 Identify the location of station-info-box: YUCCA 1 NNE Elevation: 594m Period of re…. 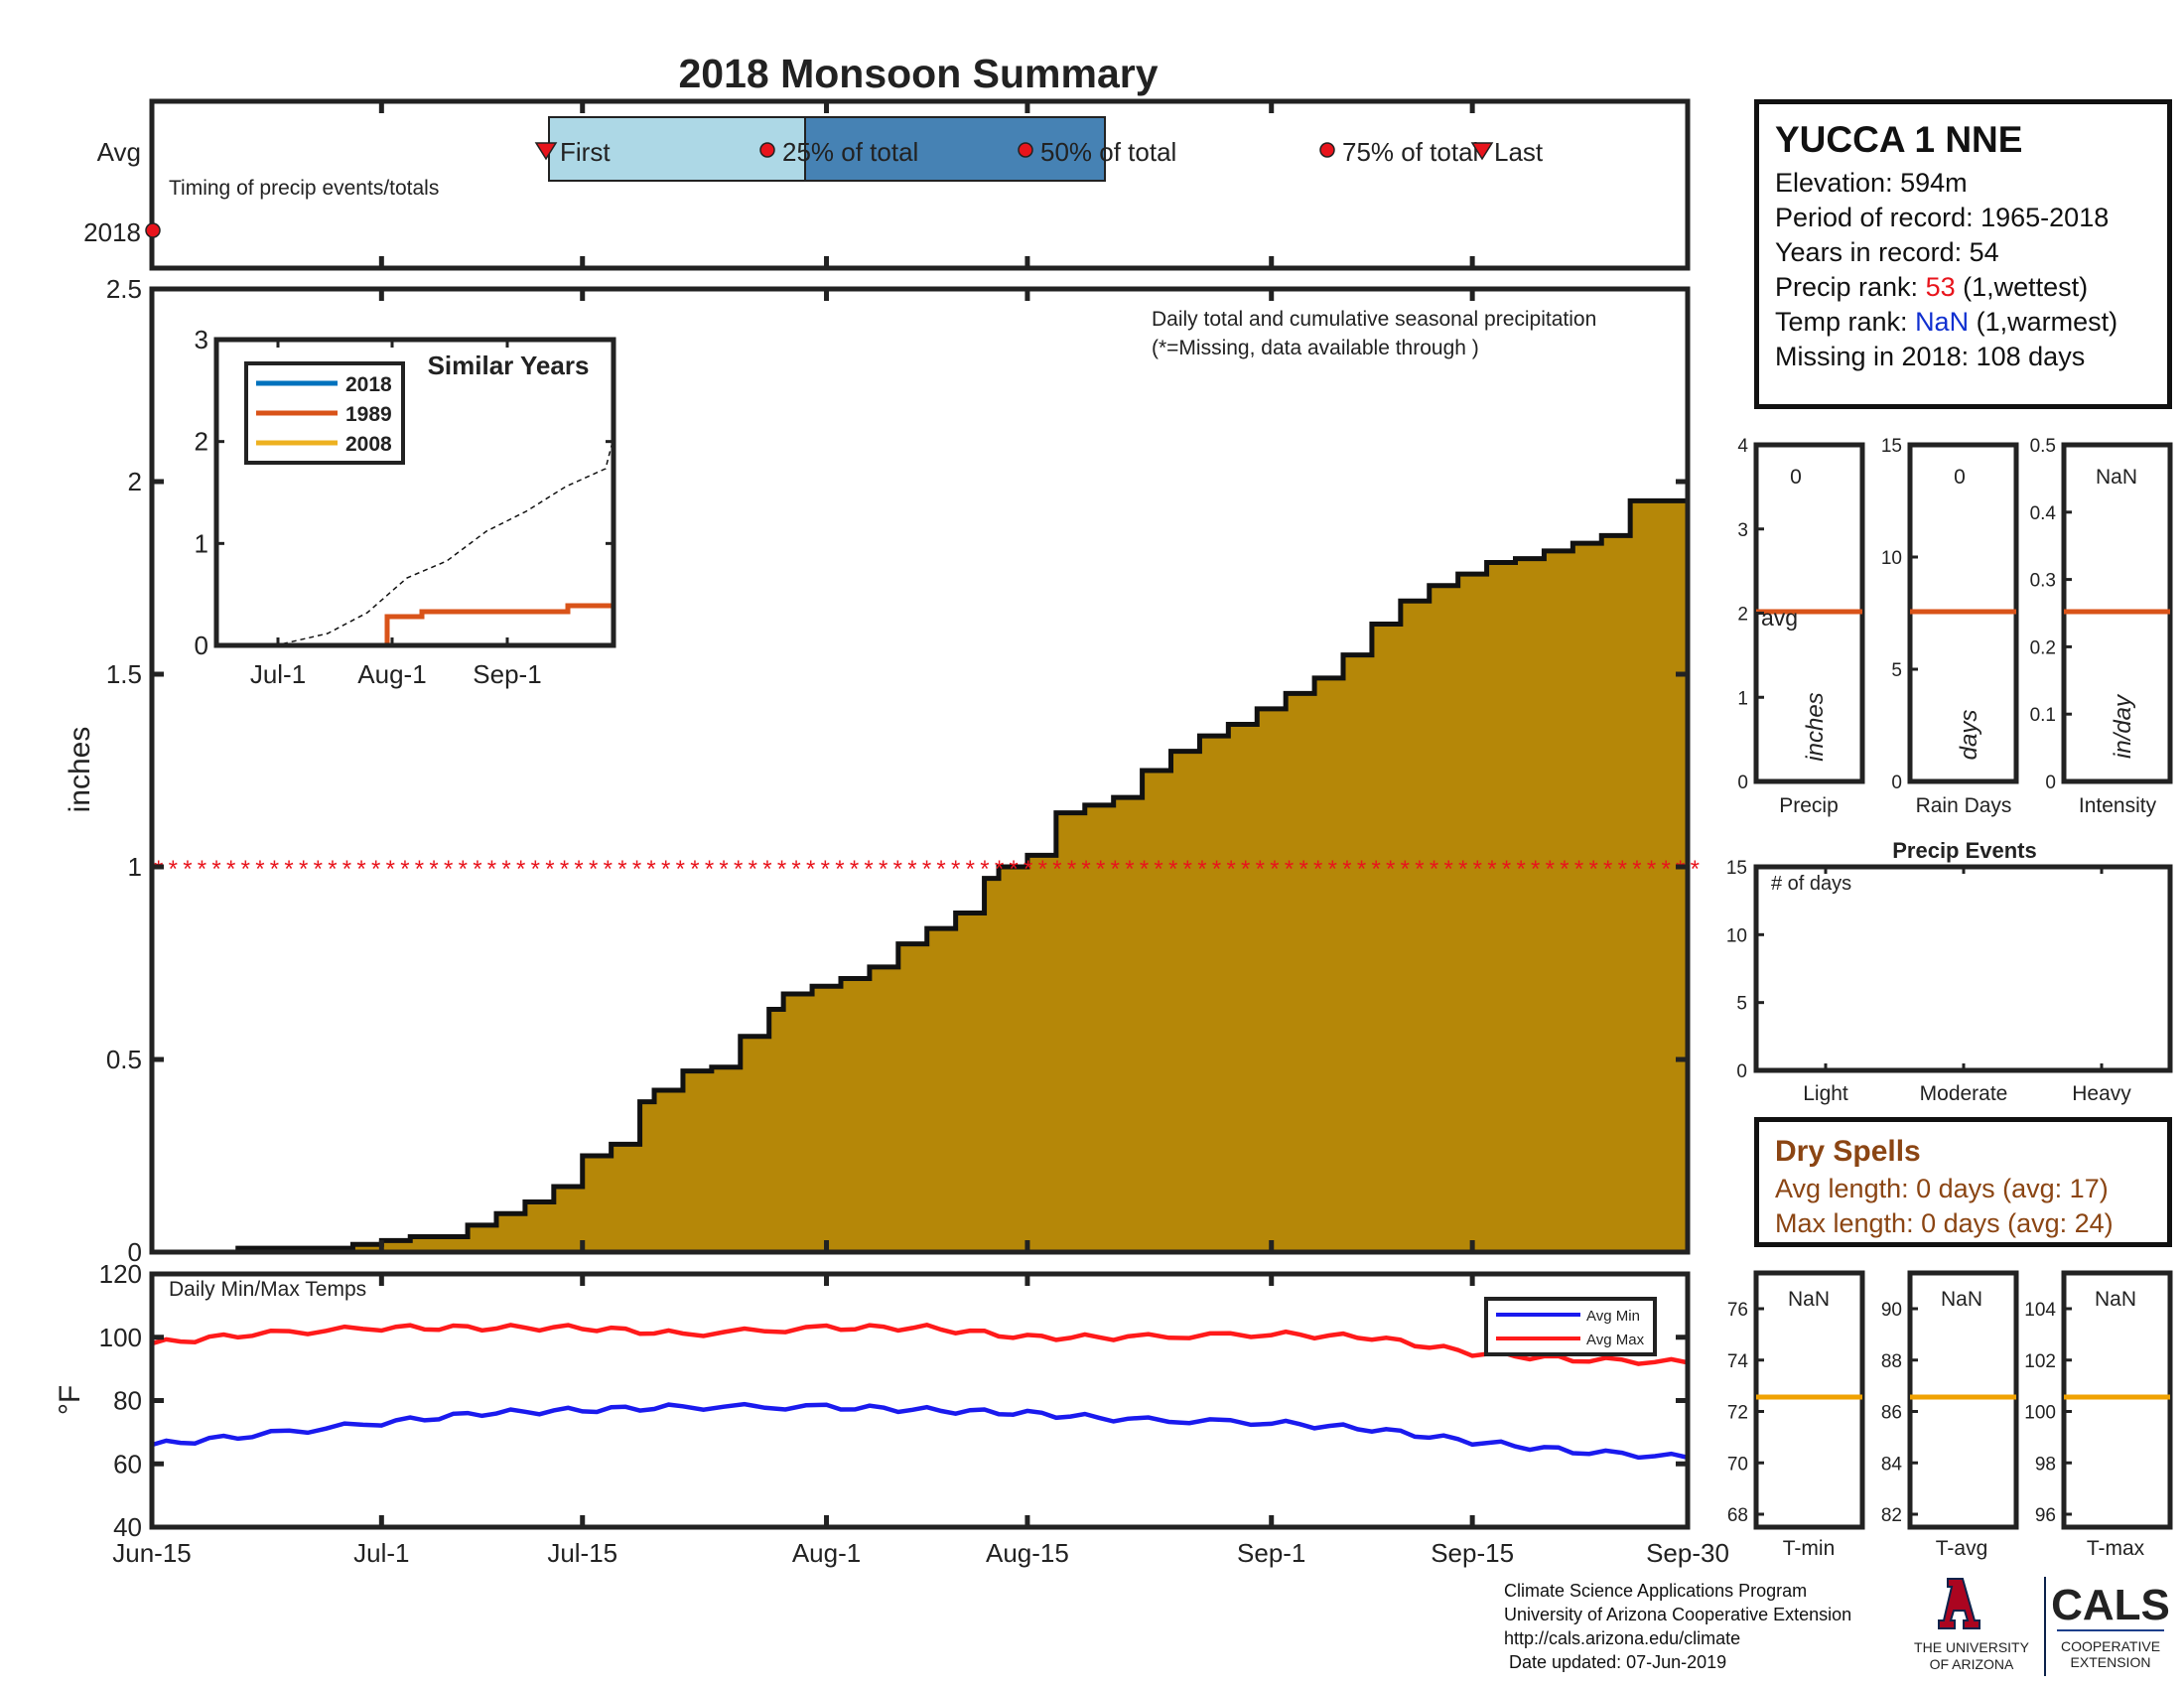
(1963, 254).